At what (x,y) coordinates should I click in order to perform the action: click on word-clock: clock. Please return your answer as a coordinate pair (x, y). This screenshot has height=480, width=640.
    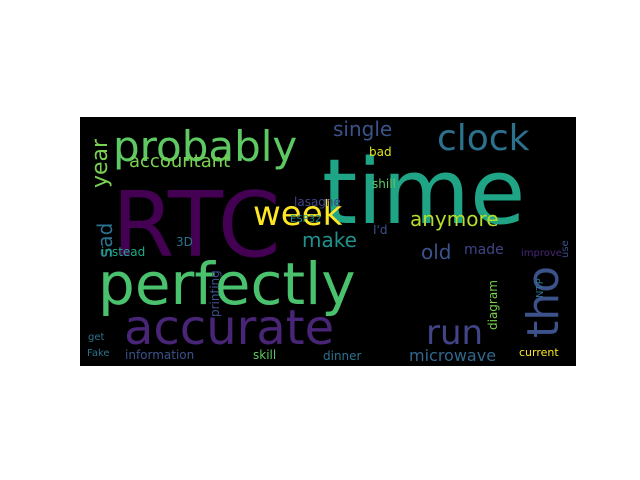
    Looking at the image, I should click on (483, 138).